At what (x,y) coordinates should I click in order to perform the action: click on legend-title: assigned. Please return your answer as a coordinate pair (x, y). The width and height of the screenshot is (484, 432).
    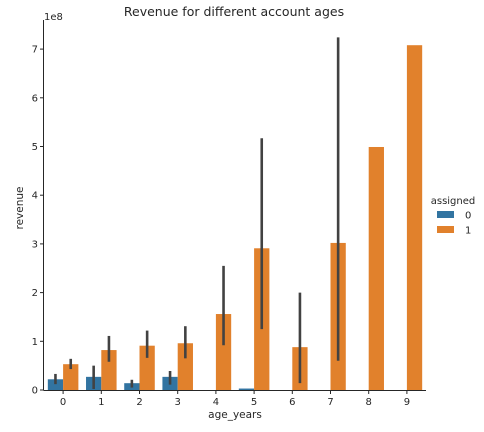
    Looking at the image, I should click on (453, 201).